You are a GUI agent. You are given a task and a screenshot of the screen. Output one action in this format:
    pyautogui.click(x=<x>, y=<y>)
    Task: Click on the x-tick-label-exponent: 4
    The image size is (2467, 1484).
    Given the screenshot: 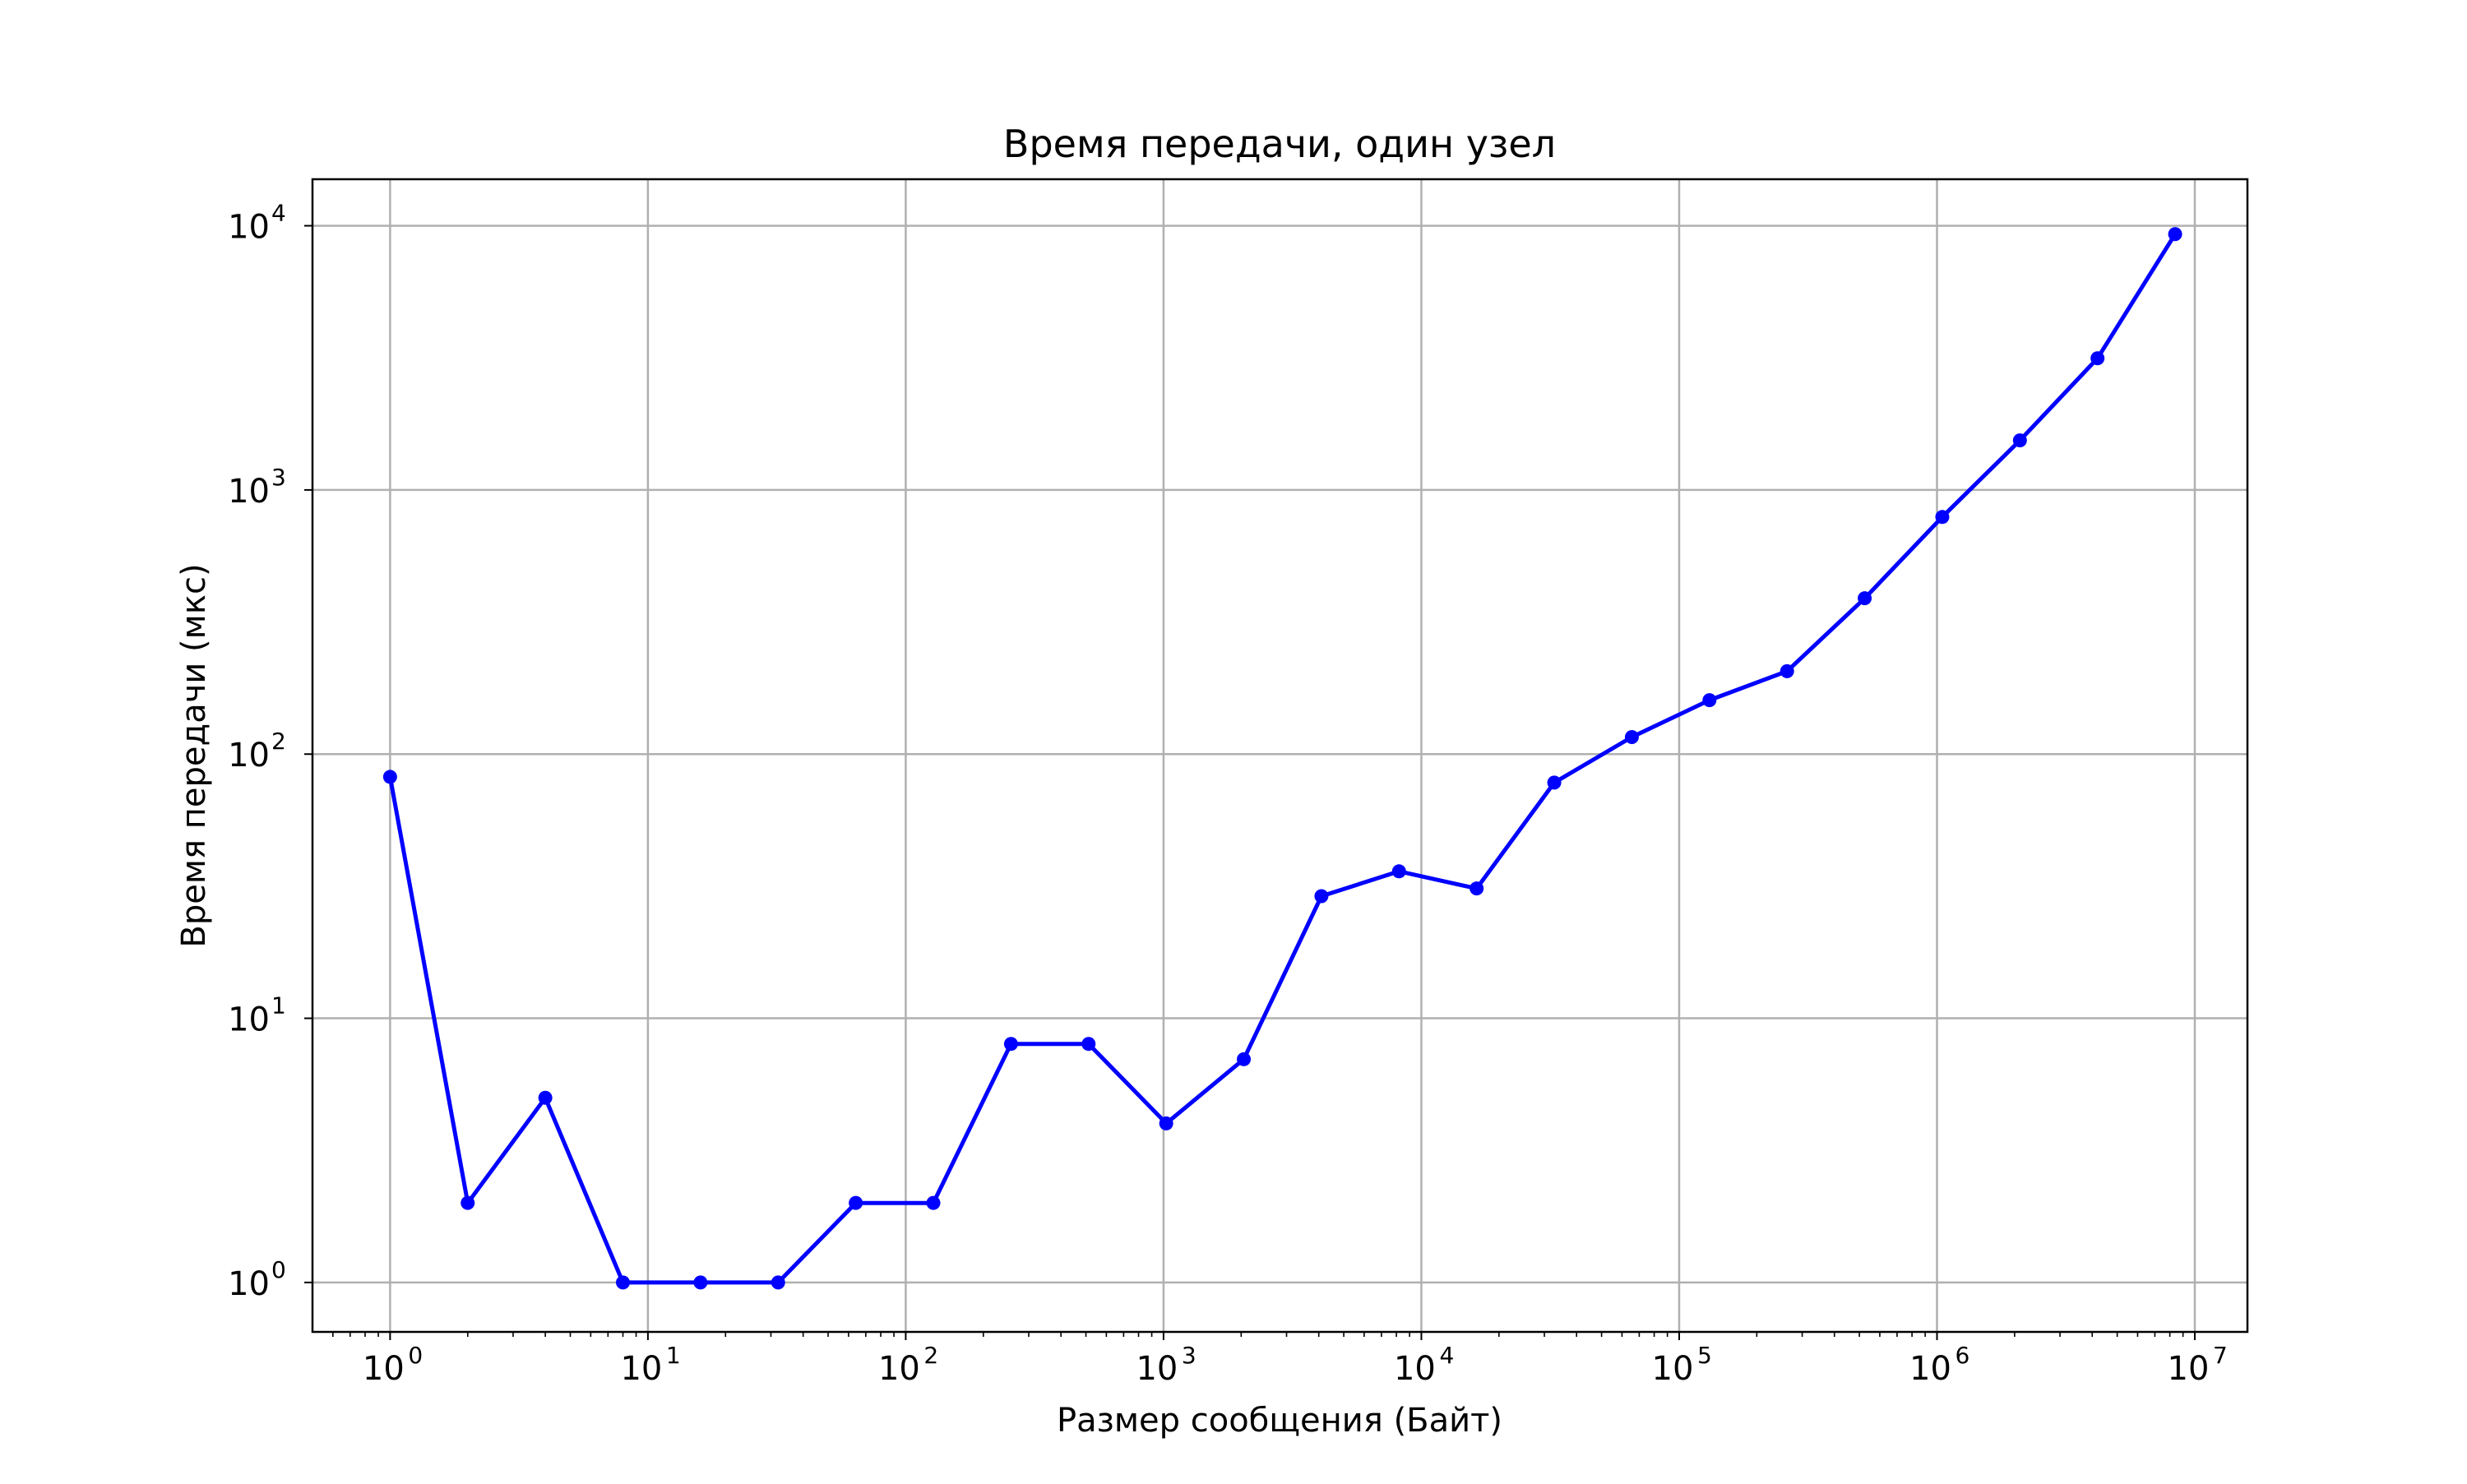 What is the action you would take?
    pyautogui.click(x=1447, y=1355)
    